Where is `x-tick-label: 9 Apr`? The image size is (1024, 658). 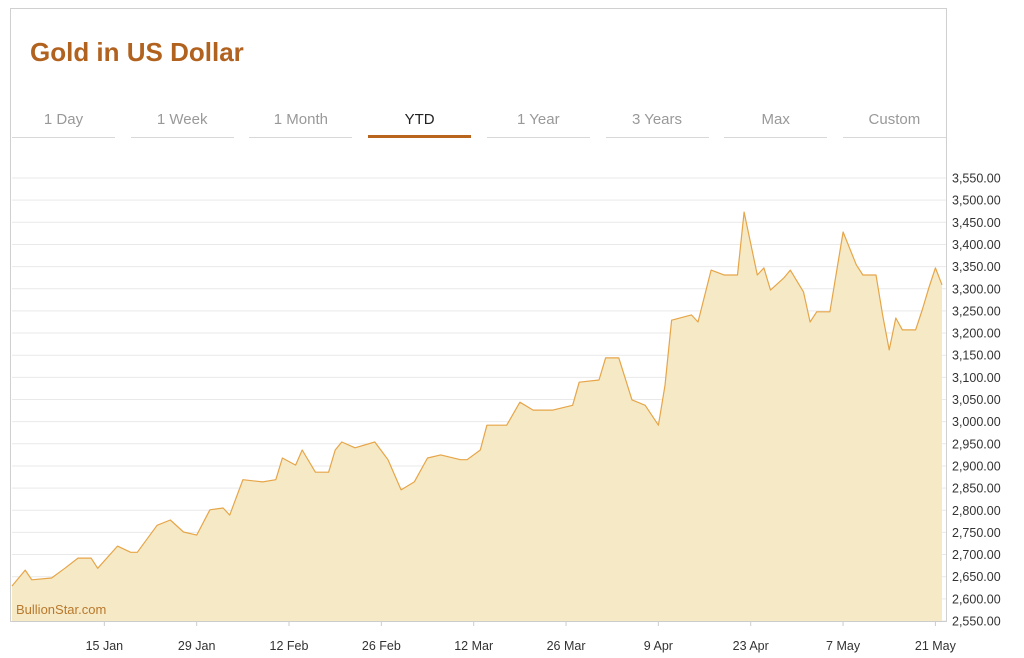 x-tick-label: 9 Apr is located at coordinates (658, 646).